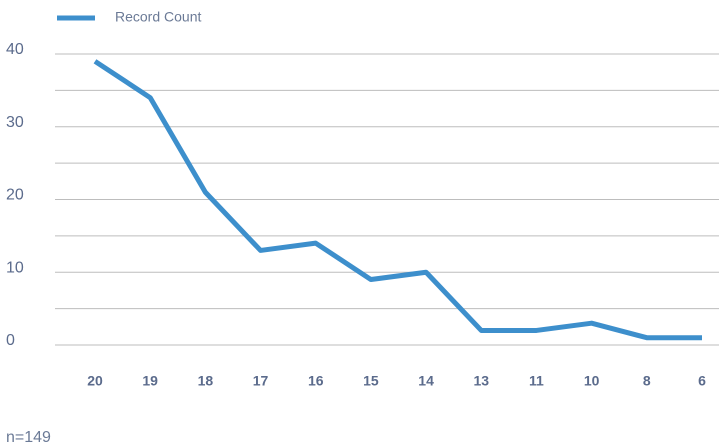  I want to click on footnote: n=149, so click(28, 437).